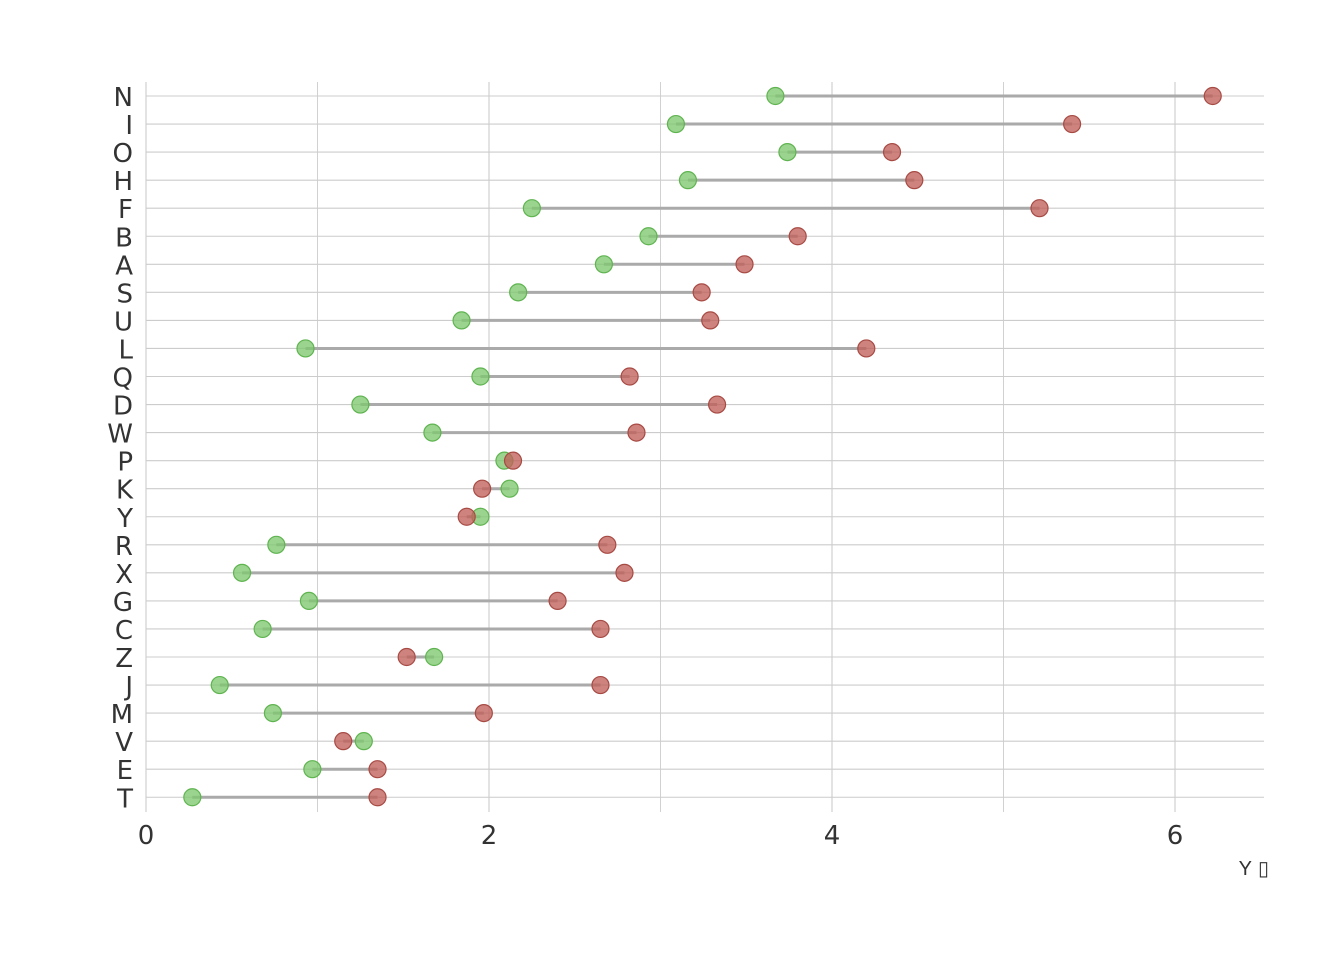 The image size is (1344, 960). I want to click on y-tick-label: S, so click(124, 294).